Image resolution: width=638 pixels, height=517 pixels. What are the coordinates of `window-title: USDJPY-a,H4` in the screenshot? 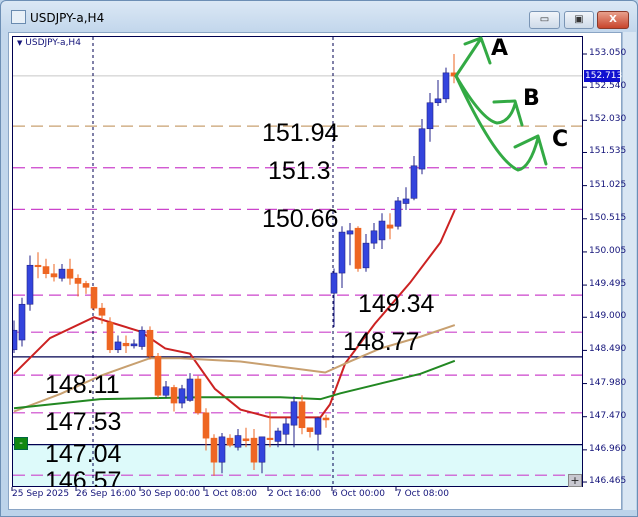 It's located at (67, 18).